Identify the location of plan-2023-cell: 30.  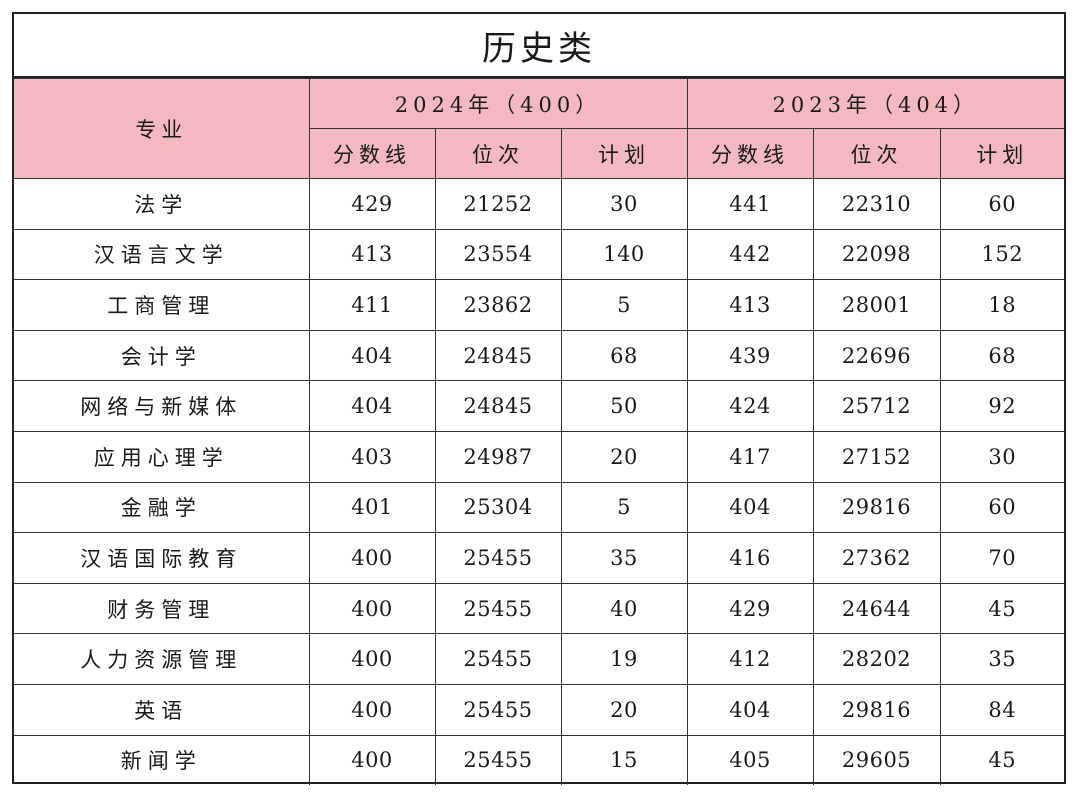
(1002, 456).